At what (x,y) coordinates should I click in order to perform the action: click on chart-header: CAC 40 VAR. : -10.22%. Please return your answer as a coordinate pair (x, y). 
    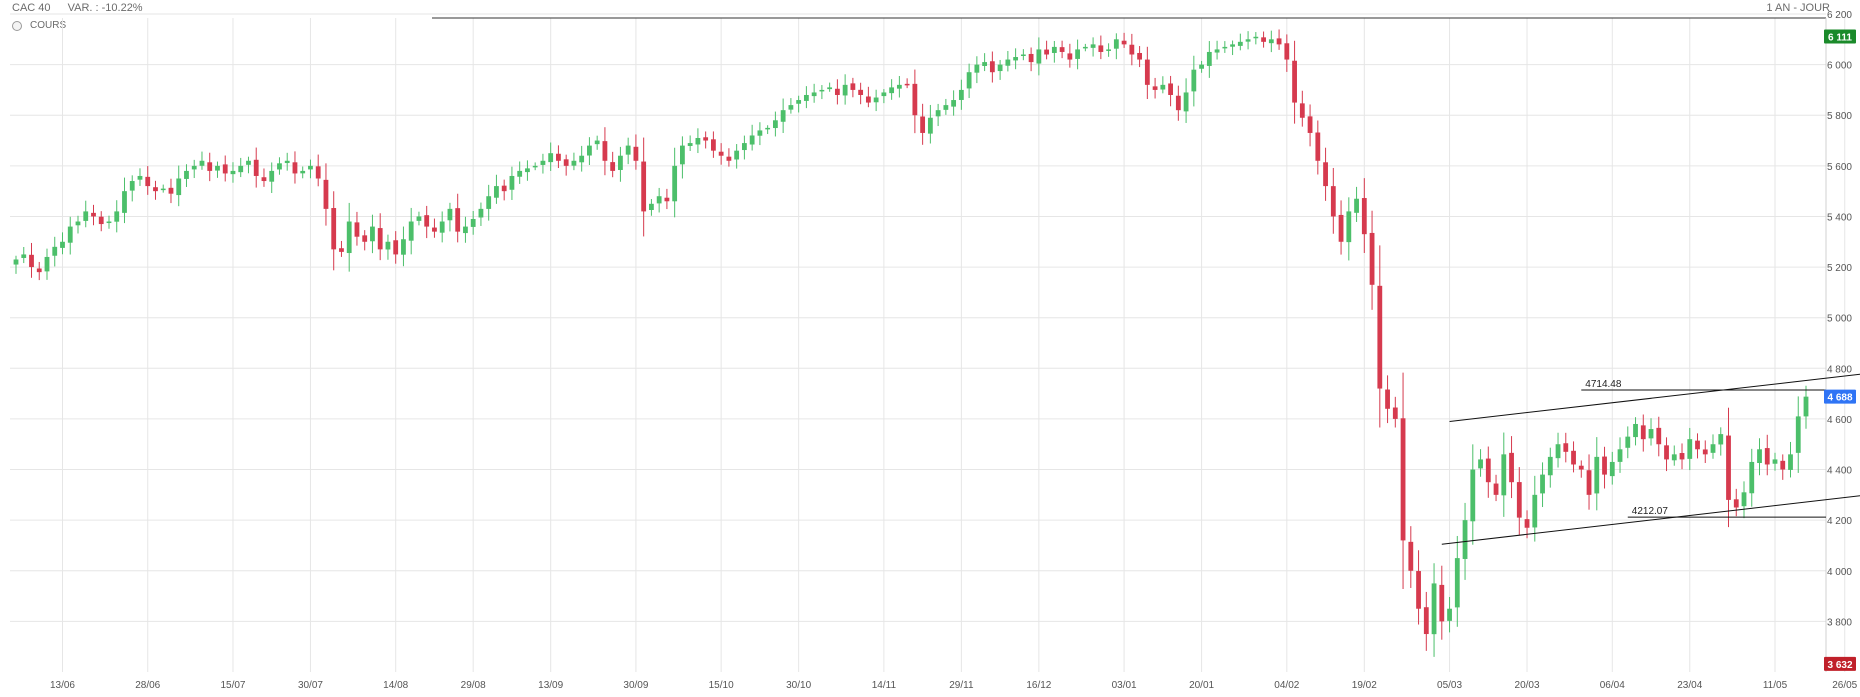
    Looking at the image, I should click on (84, 8).